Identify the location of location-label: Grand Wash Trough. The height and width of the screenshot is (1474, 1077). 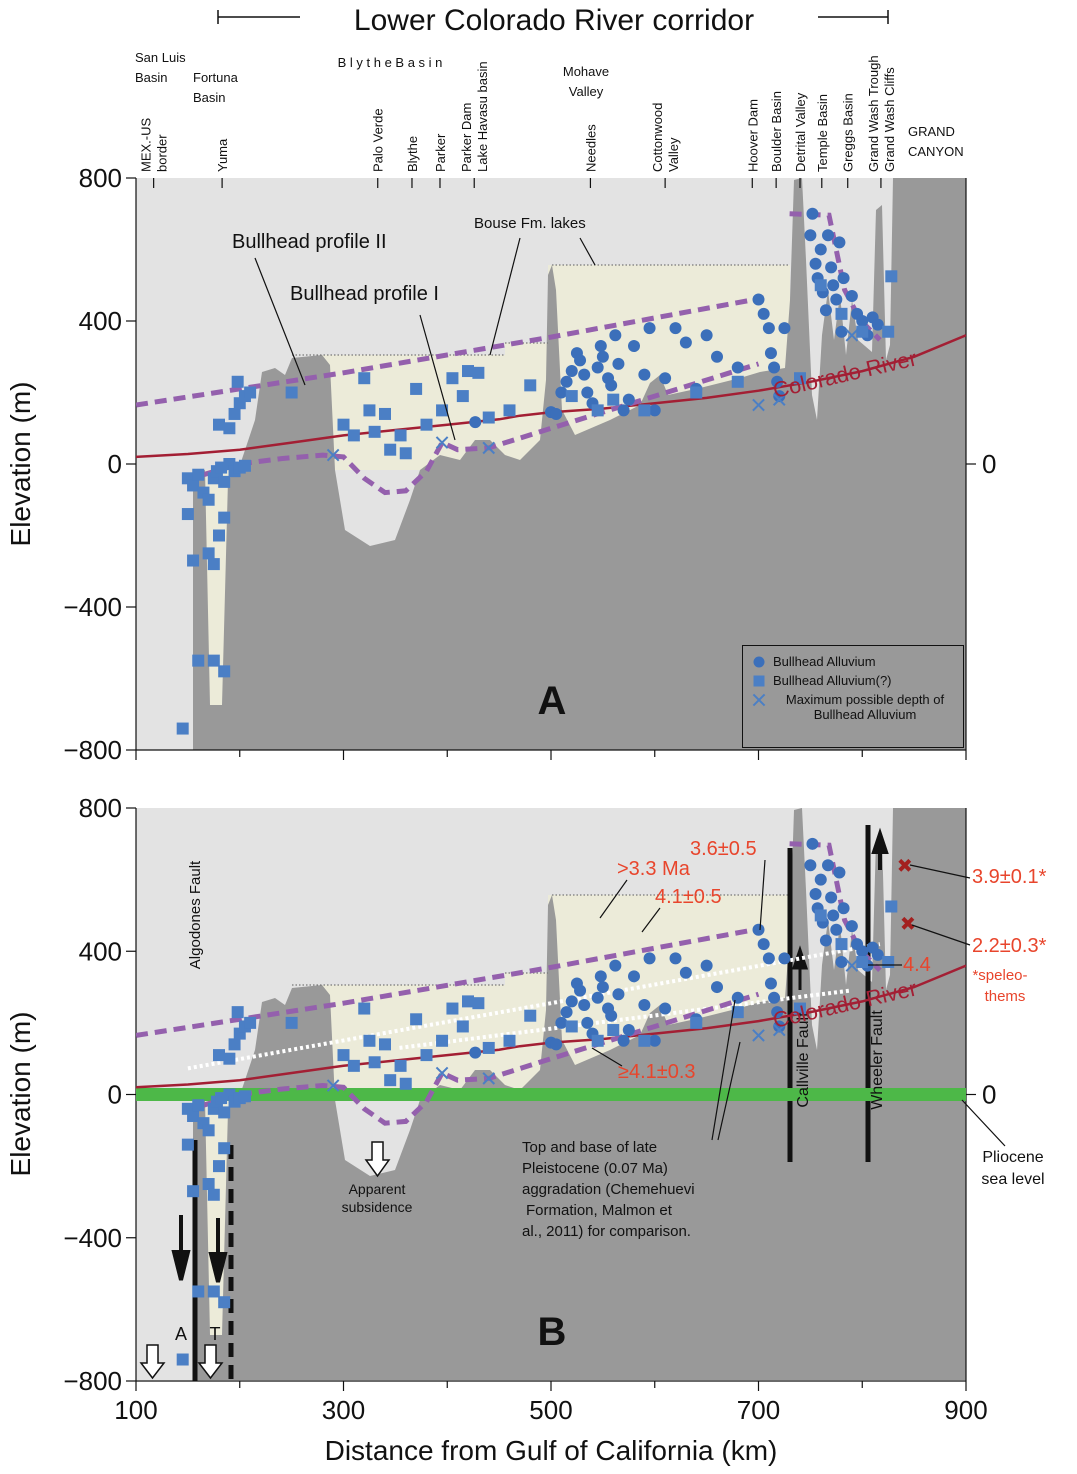
(873, 113).